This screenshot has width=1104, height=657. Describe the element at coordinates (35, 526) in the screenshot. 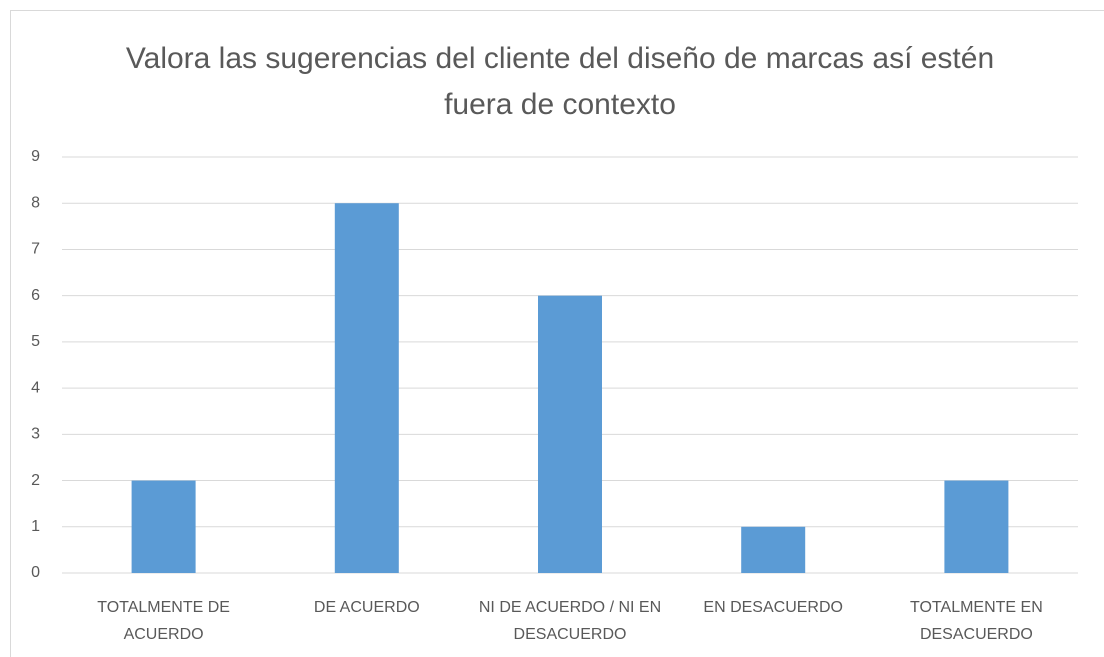

I see `y-tick-label: 1` at that location.